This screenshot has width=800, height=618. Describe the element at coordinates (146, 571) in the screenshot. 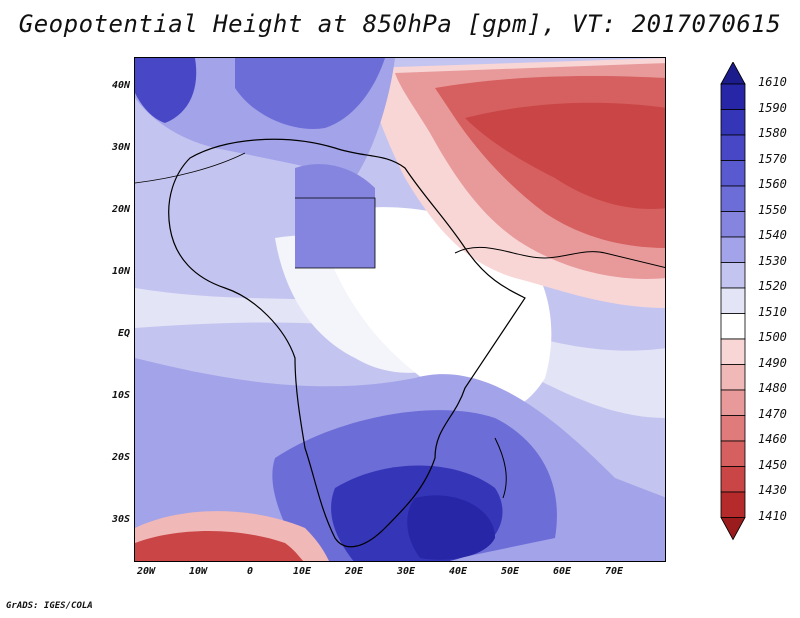

I see `lon-label-20w: 20W` at that location.